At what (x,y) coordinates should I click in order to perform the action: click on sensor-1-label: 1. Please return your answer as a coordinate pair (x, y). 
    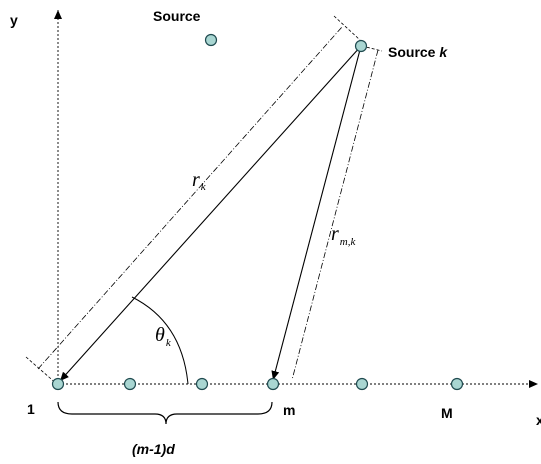
    Looking at the image, I should click on (31, 409).